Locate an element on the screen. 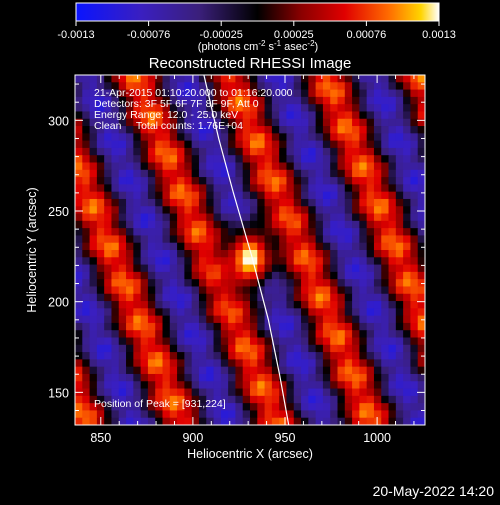 This screenshot has width=500, height=505. colorbar-tick-label: 0.00076 is located at coordinates (367, 35).